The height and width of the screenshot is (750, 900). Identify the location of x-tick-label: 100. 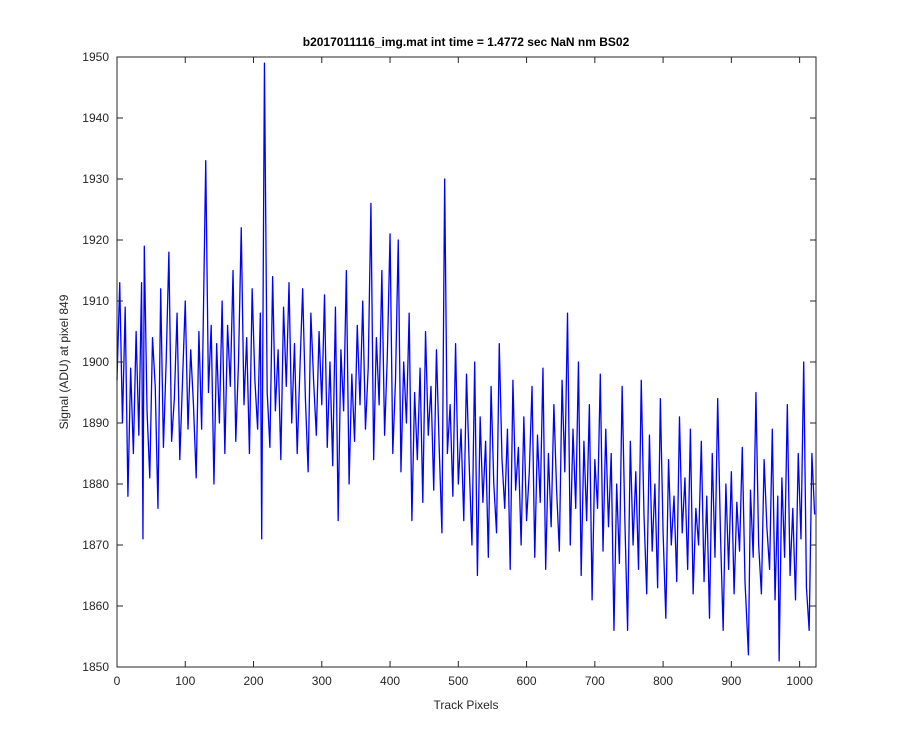
(185, 681).